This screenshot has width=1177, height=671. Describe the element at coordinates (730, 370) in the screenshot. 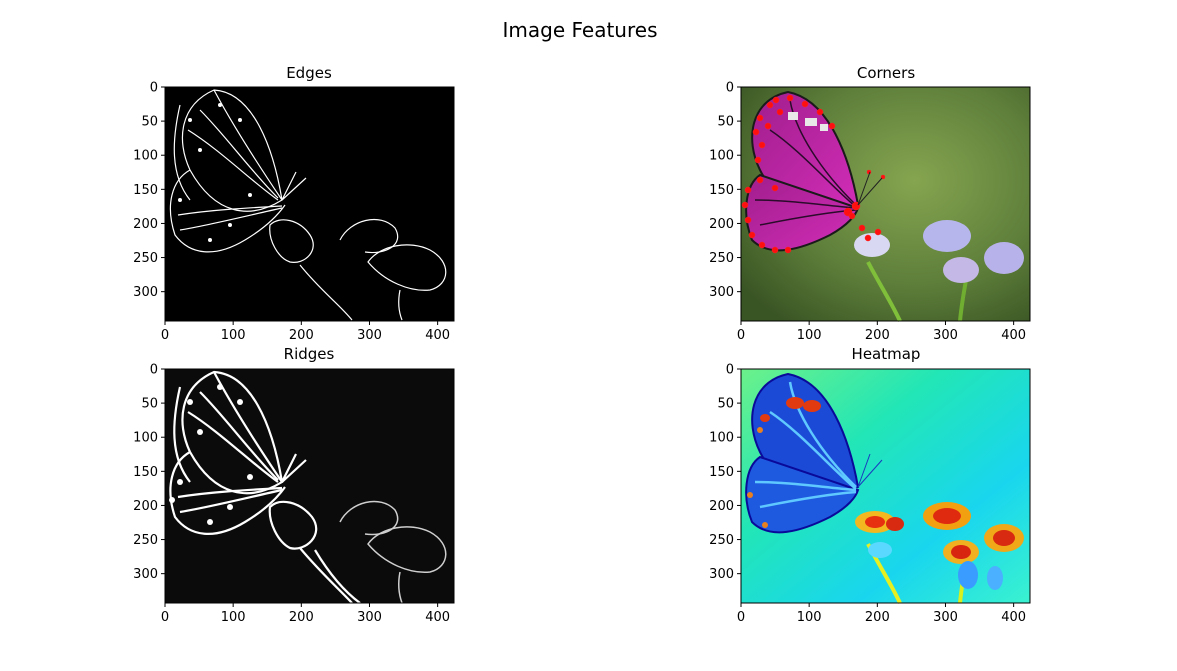

I see `heatmap-ytick-label: 0` at that location.